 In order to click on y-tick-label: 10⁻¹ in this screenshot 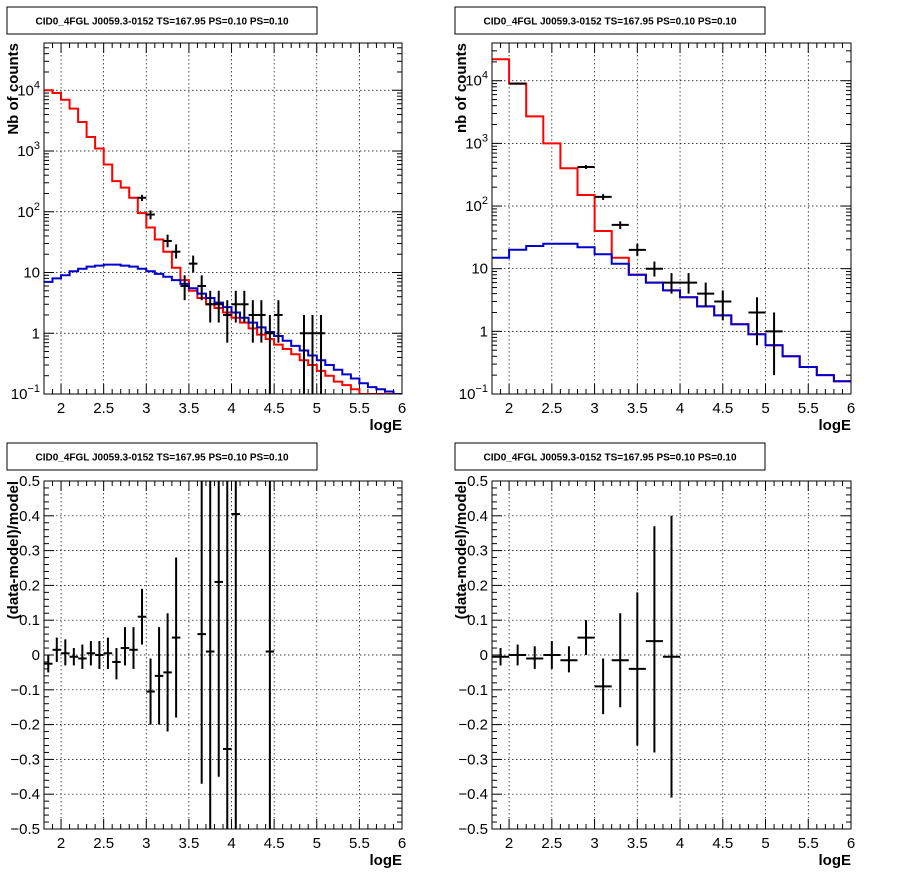, I will do `click(25, 393)`.